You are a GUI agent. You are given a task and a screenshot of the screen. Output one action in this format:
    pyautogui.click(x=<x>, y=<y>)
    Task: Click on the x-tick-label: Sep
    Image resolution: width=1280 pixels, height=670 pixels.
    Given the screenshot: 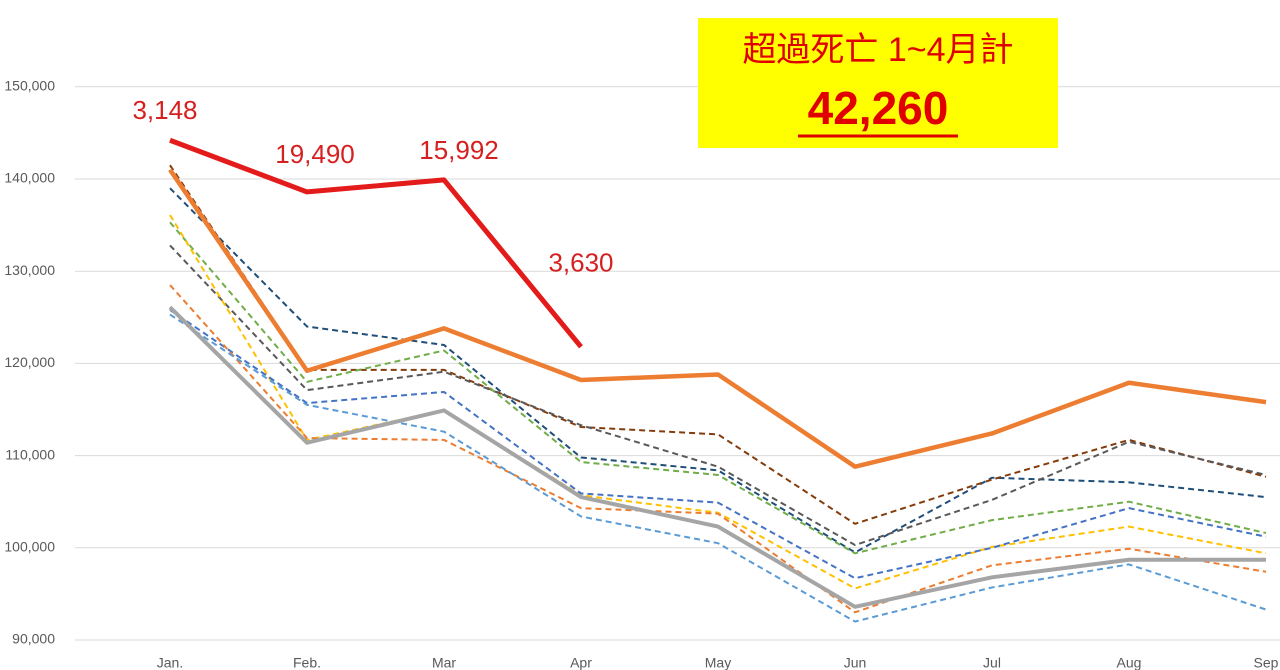 What is the action you would take?
    pyautogui.click(x=1266, y=662)
    